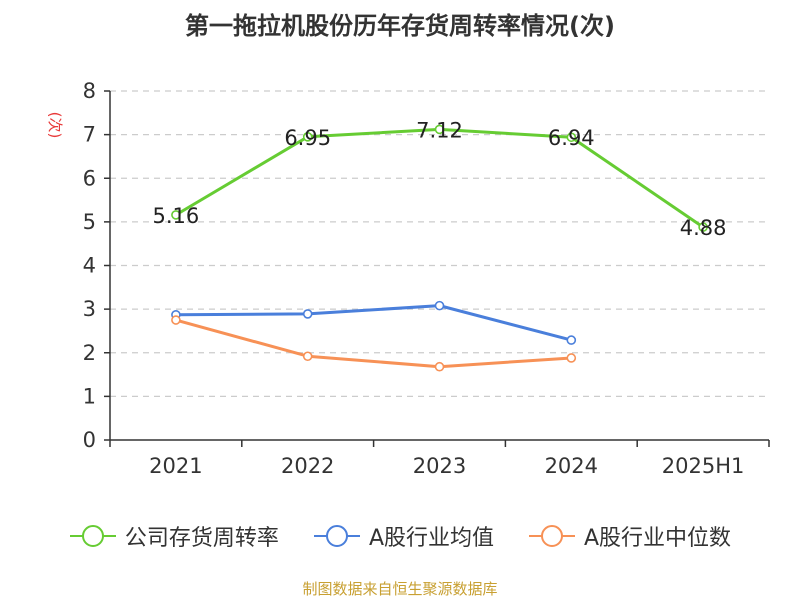  I want to click on legend-item: 公司存货周转率, so click(174, 536).